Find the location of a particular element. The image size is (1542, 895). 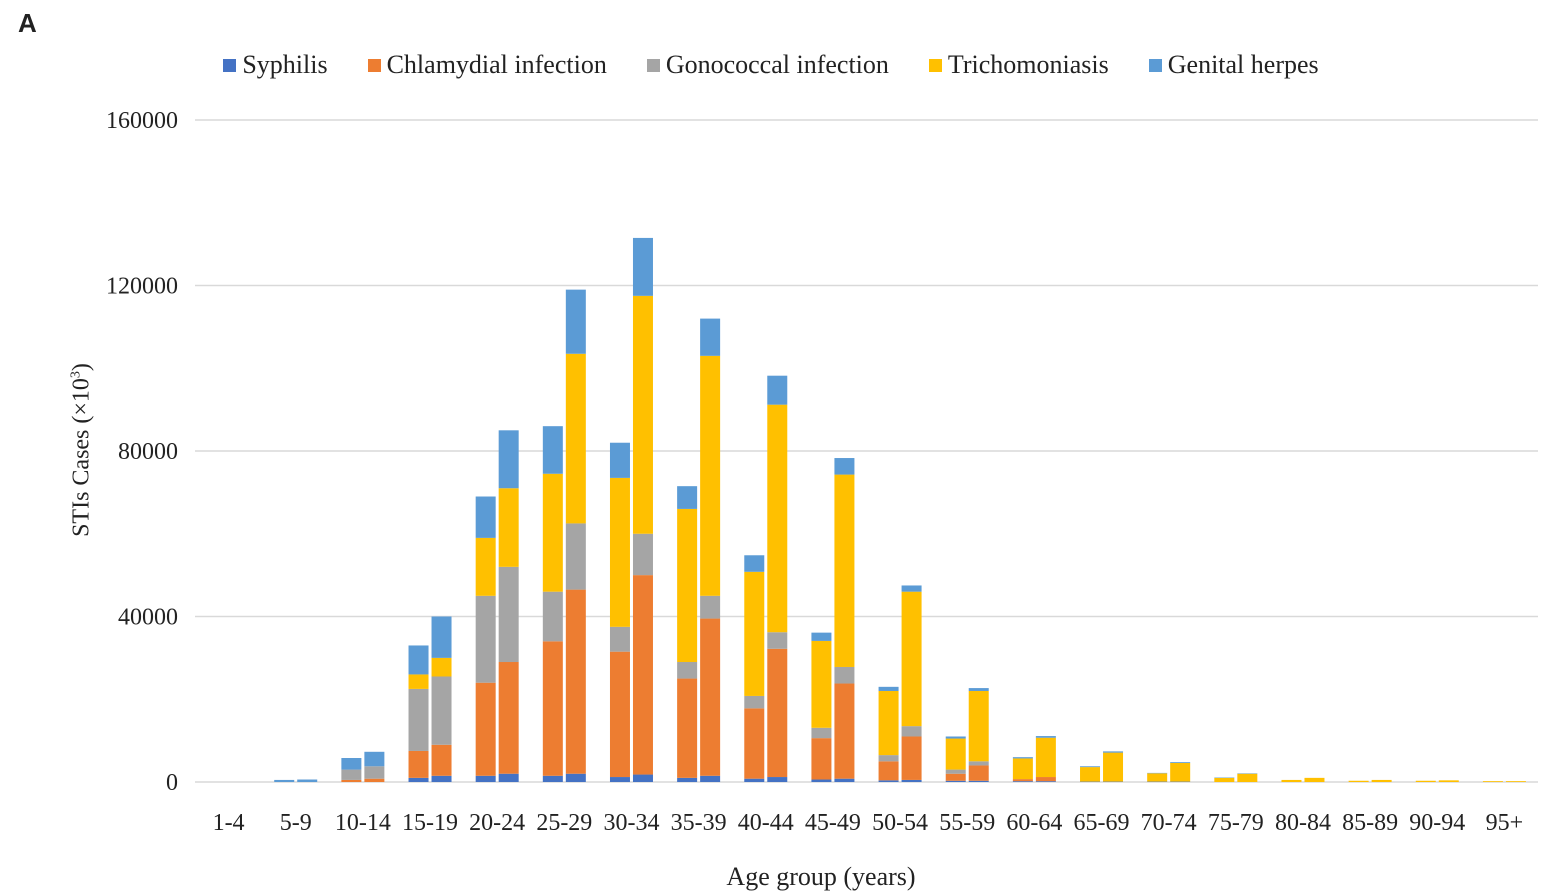

x-axis-label: Age group (years) is located at coordinates (821, 876).